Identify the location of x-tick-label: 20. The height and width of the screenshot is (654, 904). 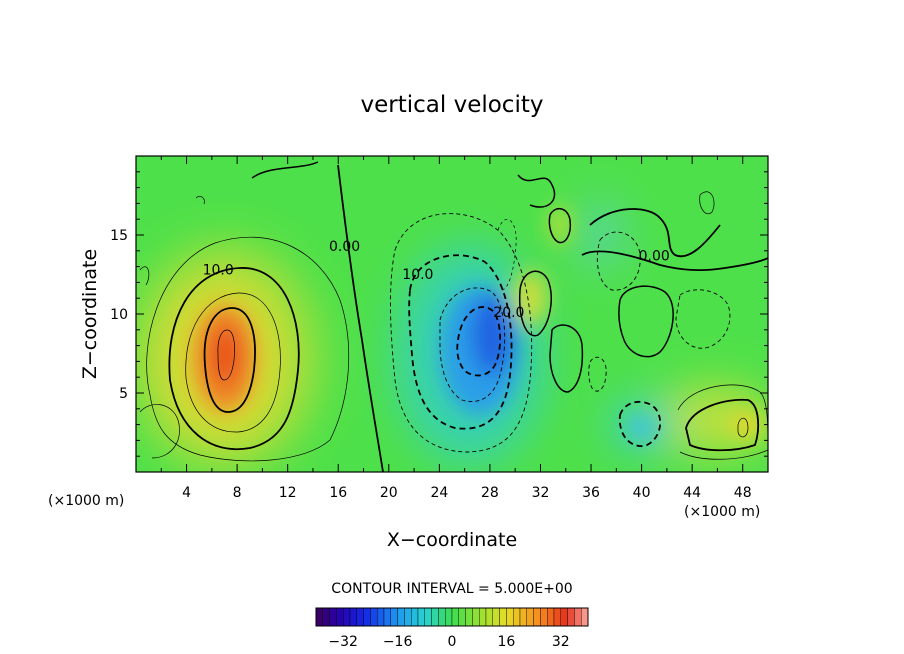
(389, 493).